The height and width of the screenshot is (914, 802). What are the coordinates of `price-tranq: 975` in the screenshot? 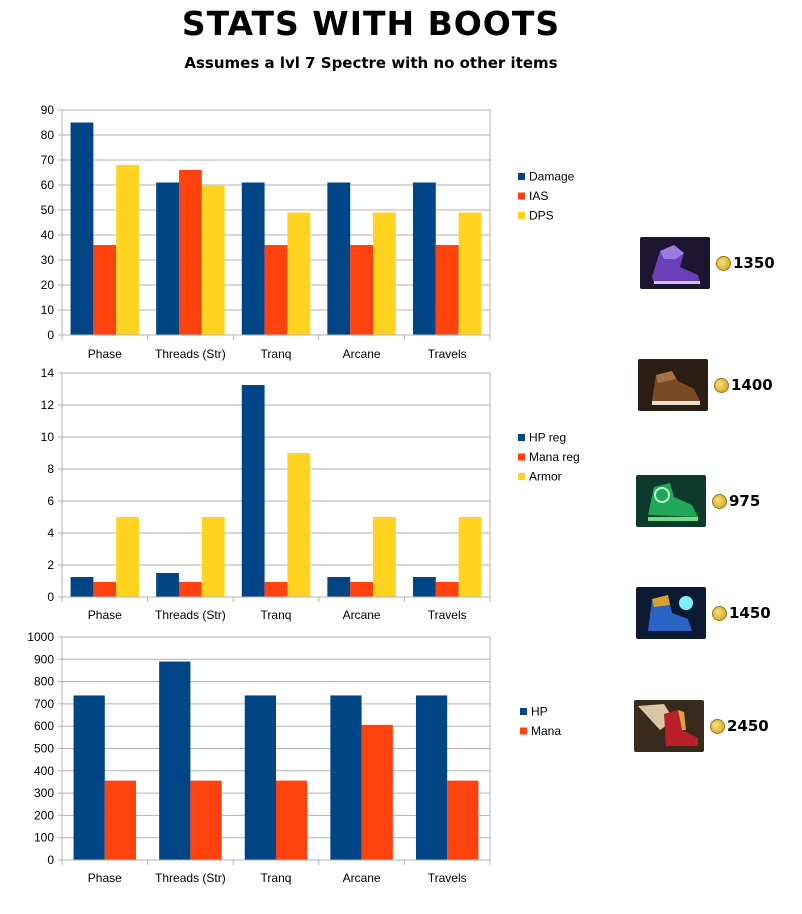 It's located at (736, 501).